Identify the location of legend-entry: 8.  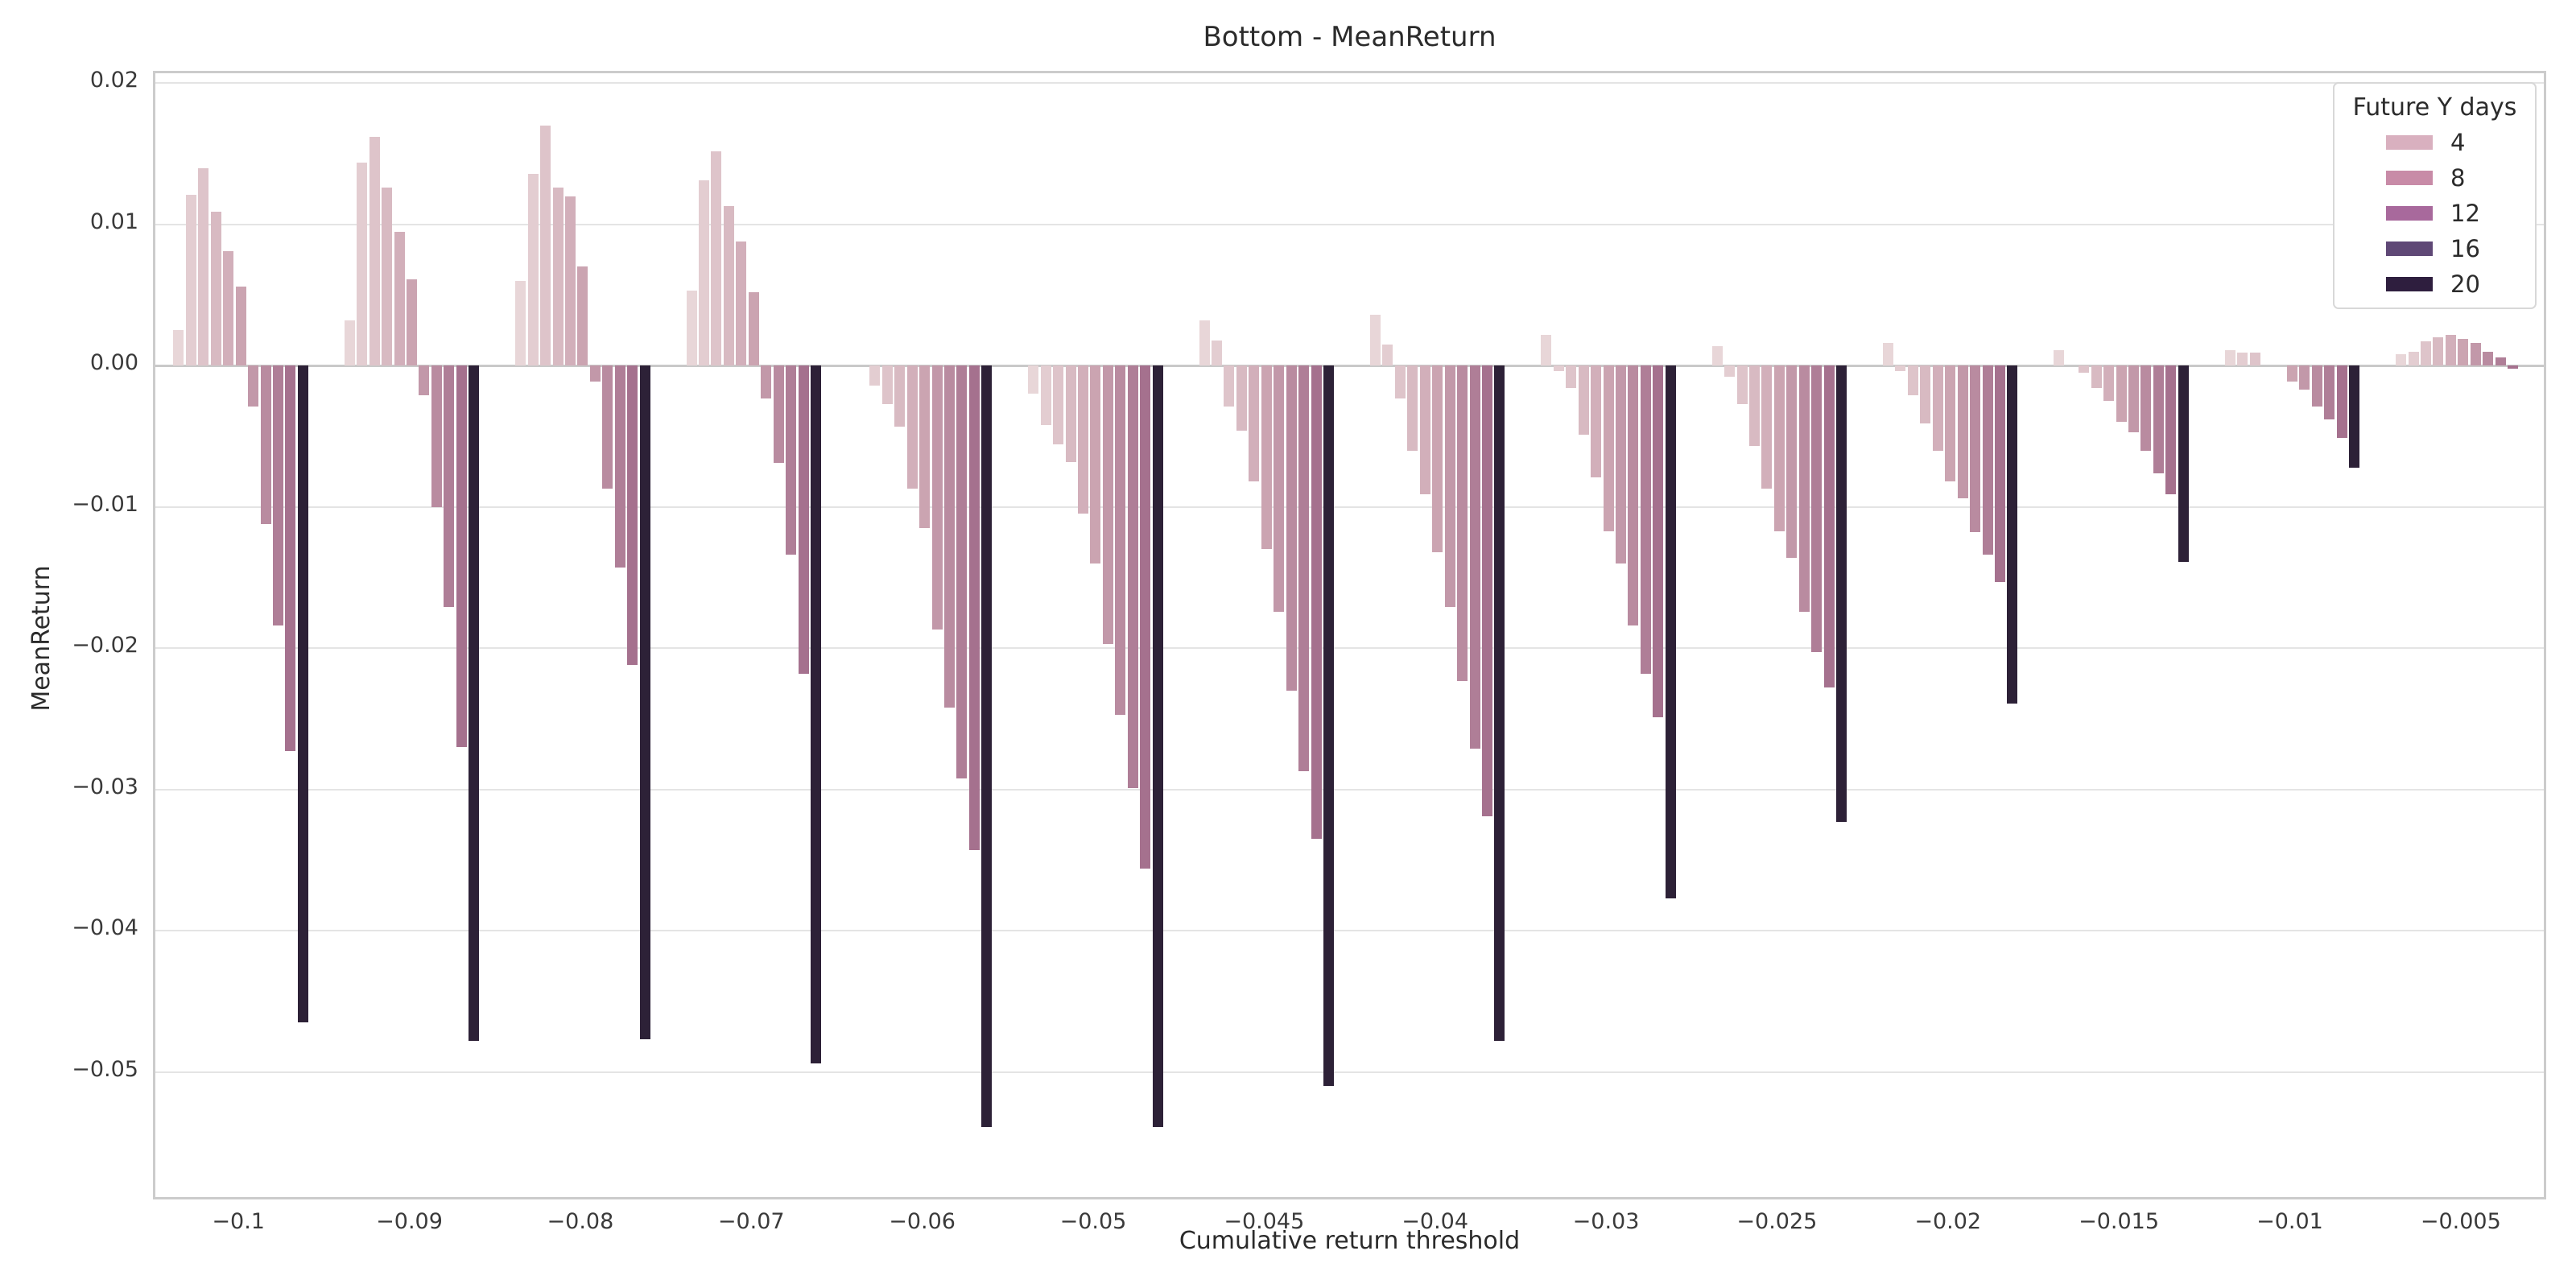
(2434, 178).